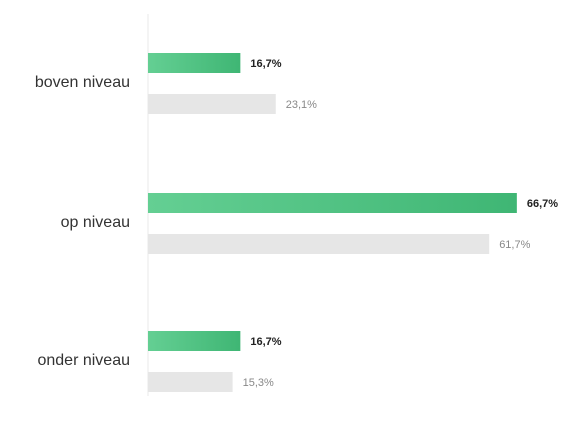 This screenshot has height=423, width=574. What do you see at coordinates (542, 204) in the screenshot?
I see `value-label: 66,7%` at bounding box center [542, 204].